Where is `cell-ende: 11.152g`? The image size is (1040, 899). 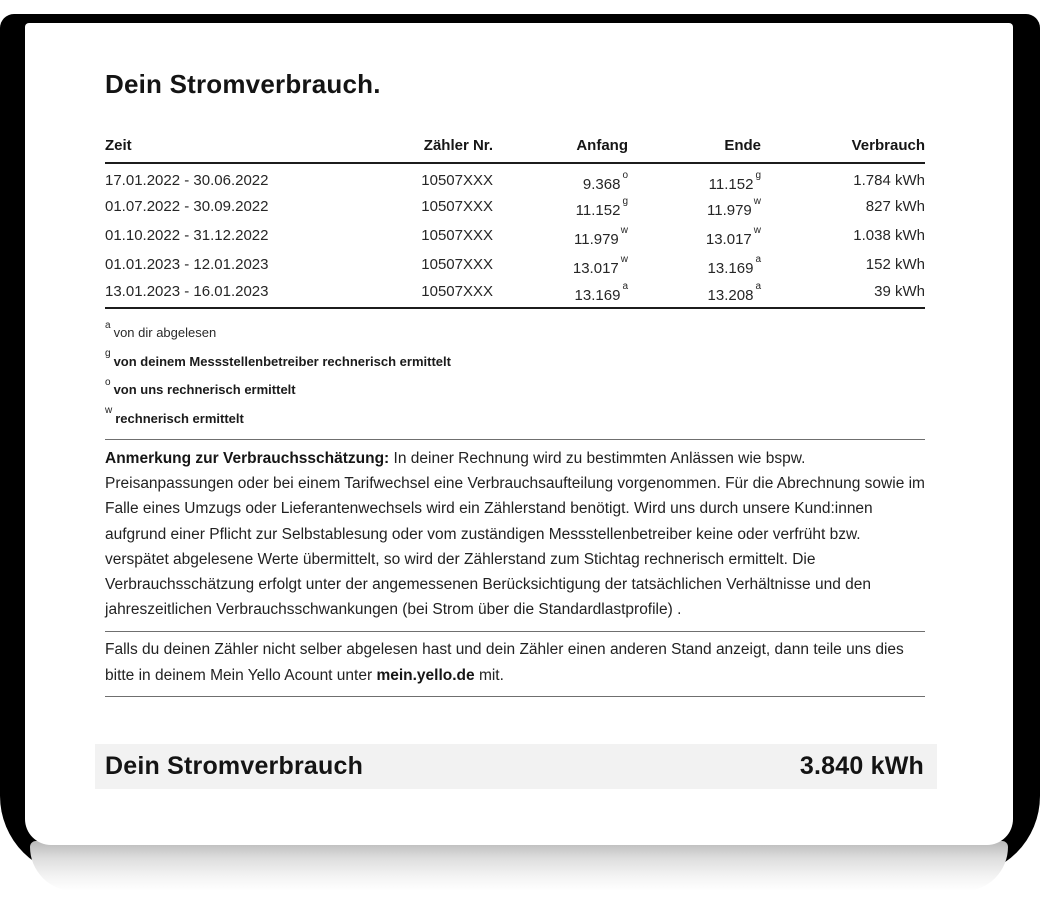 cell-ende: 11.152g is located at coordinates (734, 181).